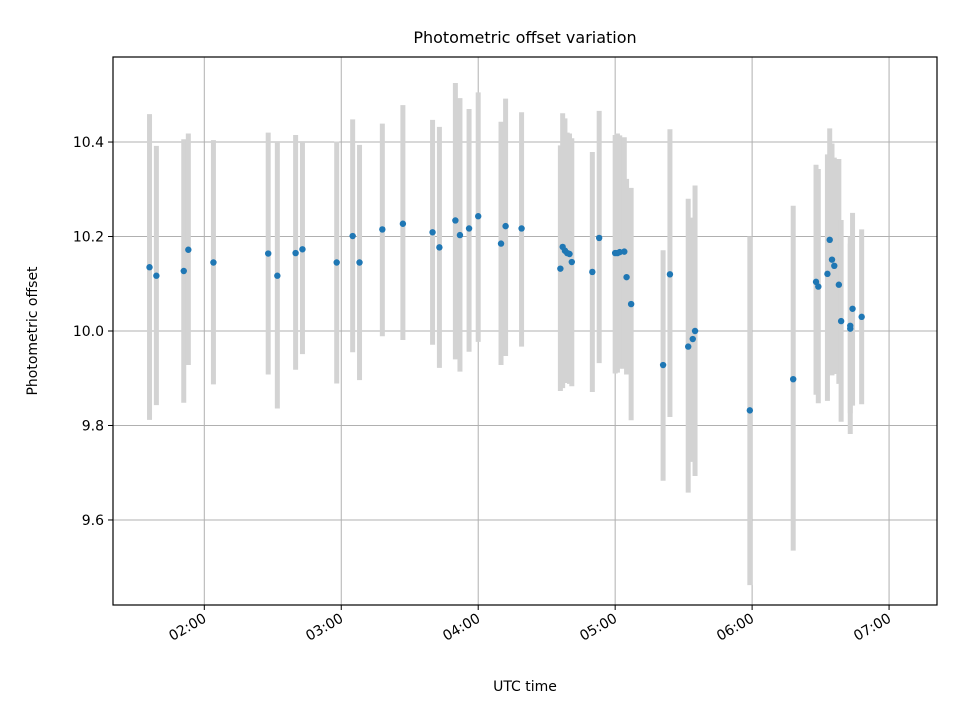  What do you see at coordinates (88, 143) in the screenshot?
I see `y-tick-label: 10.4` at bounding box center [88, 143].